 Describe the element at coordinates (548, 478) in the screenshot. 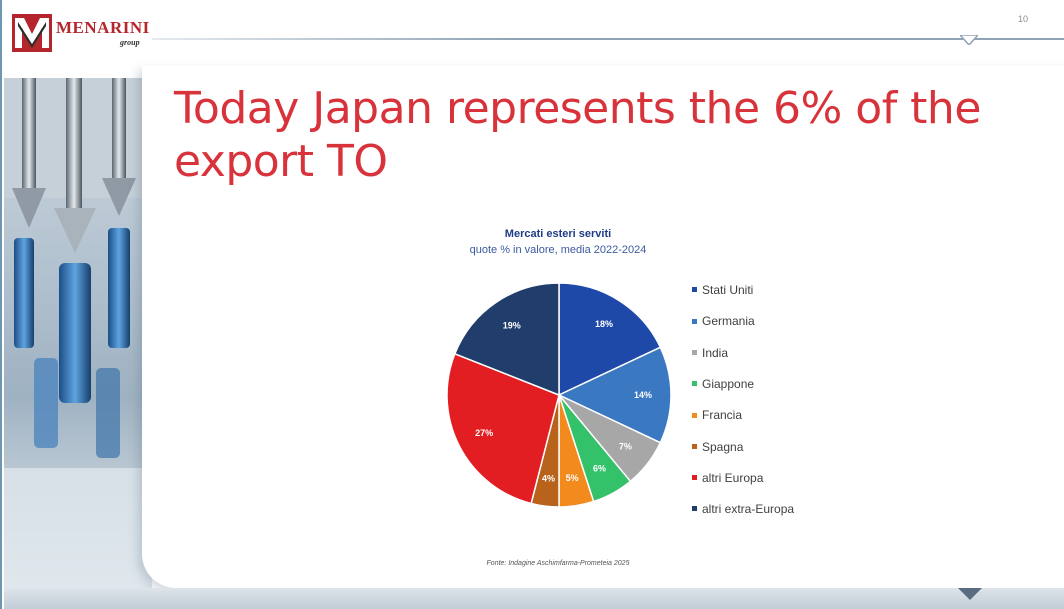

I see `pie-label-spagna: 4%` at that location.